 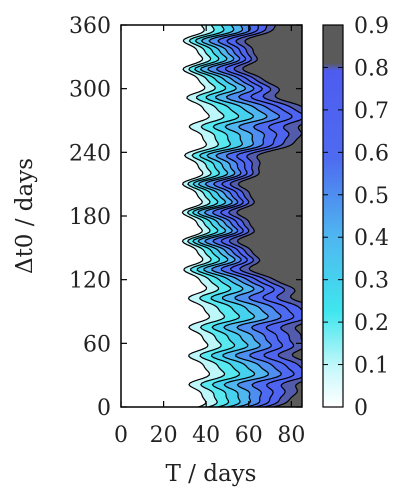 What do you see at coordinates (371, 238) in the screenshot?
I see `colorbar-tick-label: 0.4` at bounding box center [371, 238].